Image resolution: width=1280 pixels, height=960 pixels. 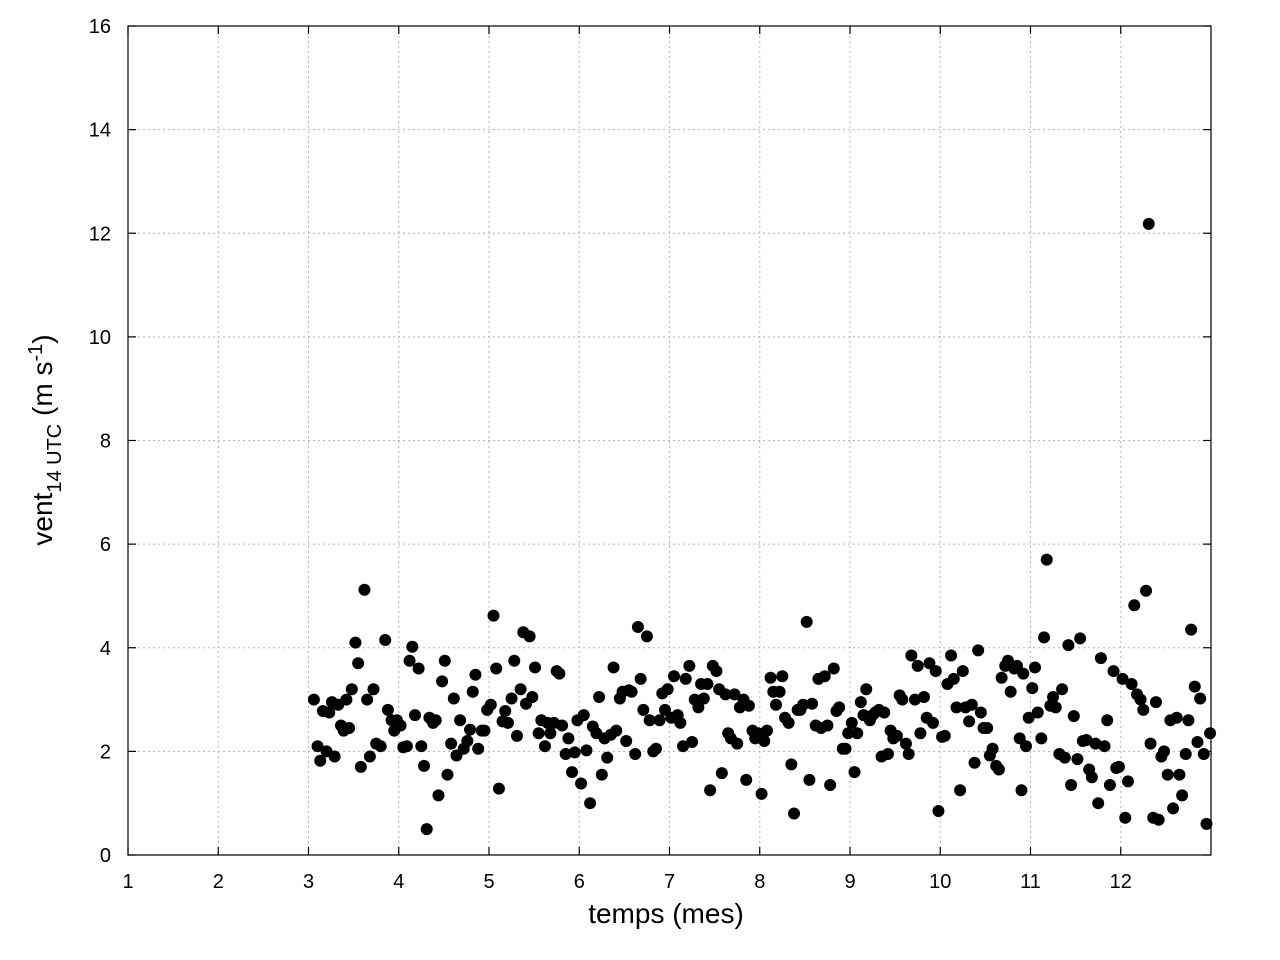 I want to click on y-tick-label: 4, so click(x=105, y=649).